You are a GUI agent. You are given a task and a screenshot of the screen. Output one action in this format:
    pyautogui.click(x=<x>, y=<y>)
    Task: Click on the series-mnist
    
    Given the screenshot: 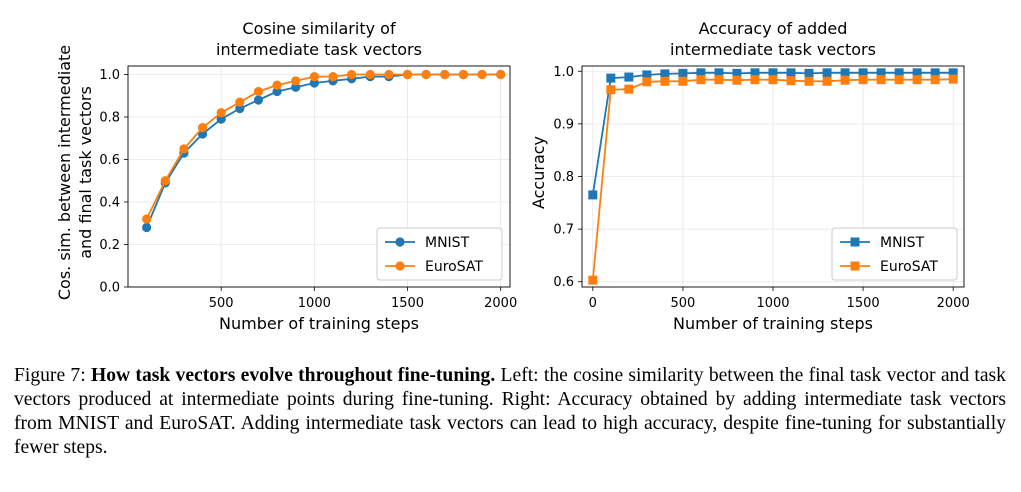 What is the action you would take?
    pyautogui.click(x=324, y=151)
    